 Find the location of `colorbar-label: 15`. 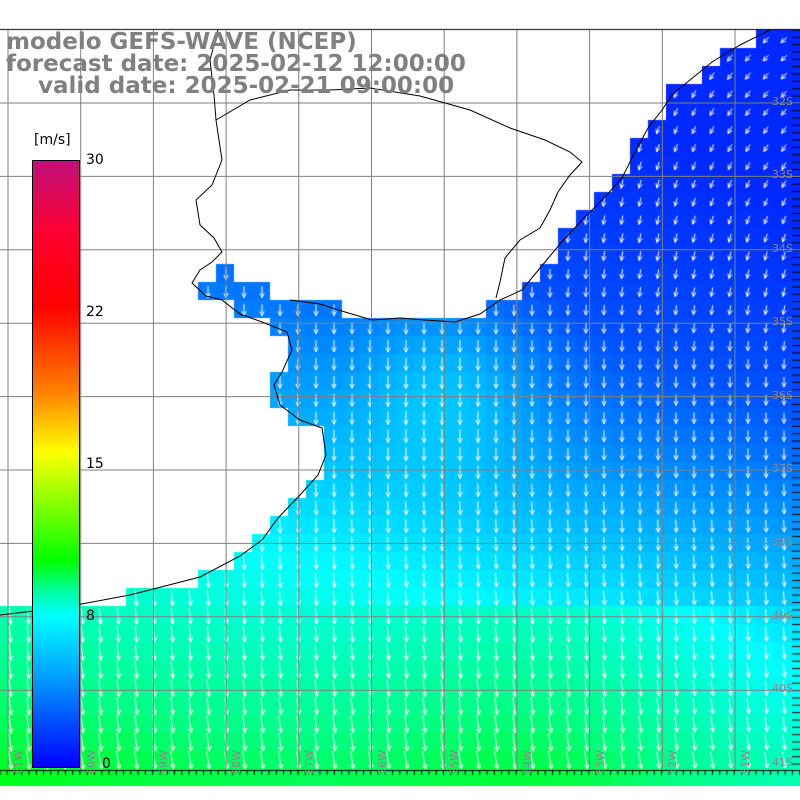

colorbar-label: 15 is located at coordinates (95, 464).